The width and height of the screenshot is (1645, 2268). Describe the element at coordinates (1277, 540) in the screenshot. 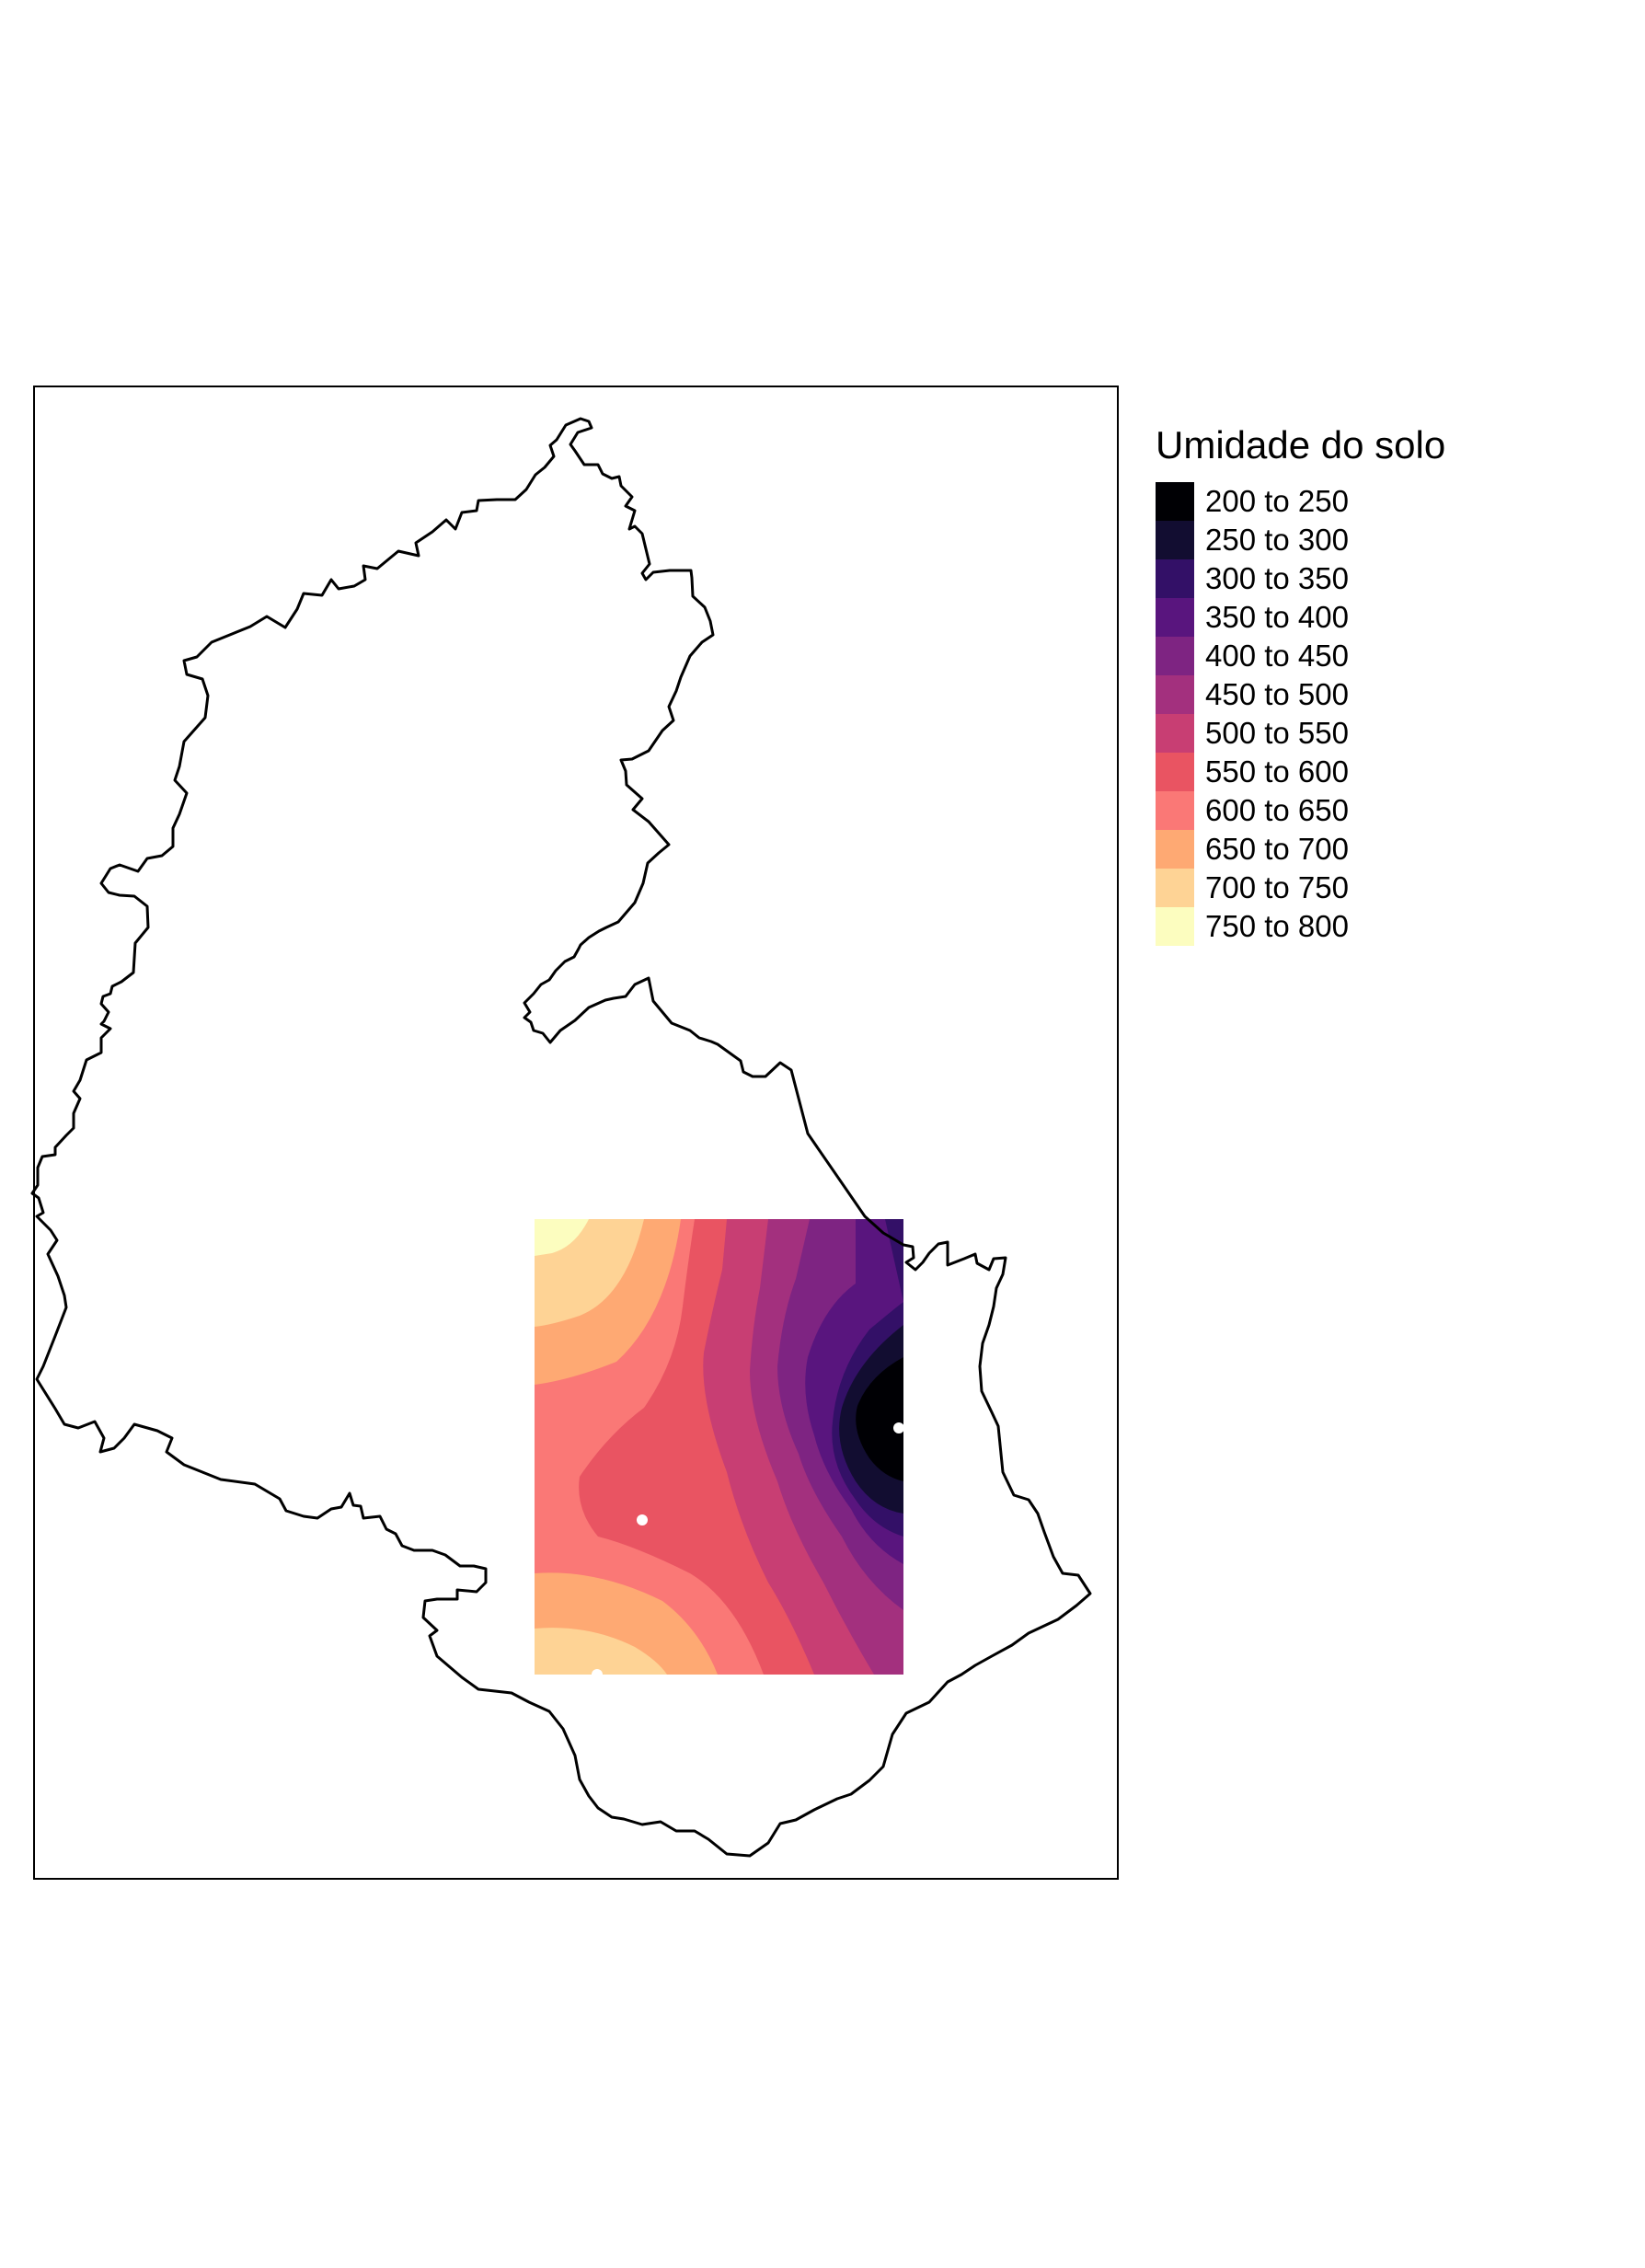

I see `legend-label: 250 to 300` at that location.